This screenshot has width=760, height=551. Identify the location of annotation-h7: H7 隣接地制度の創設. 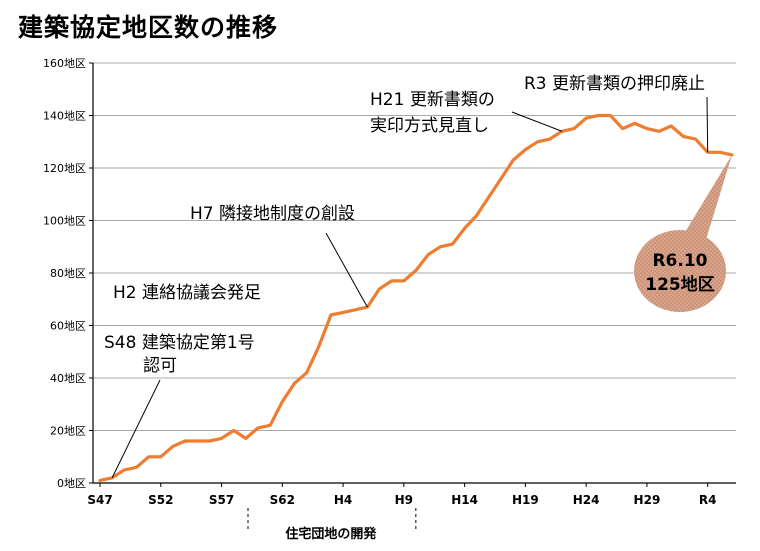
(272, 214).